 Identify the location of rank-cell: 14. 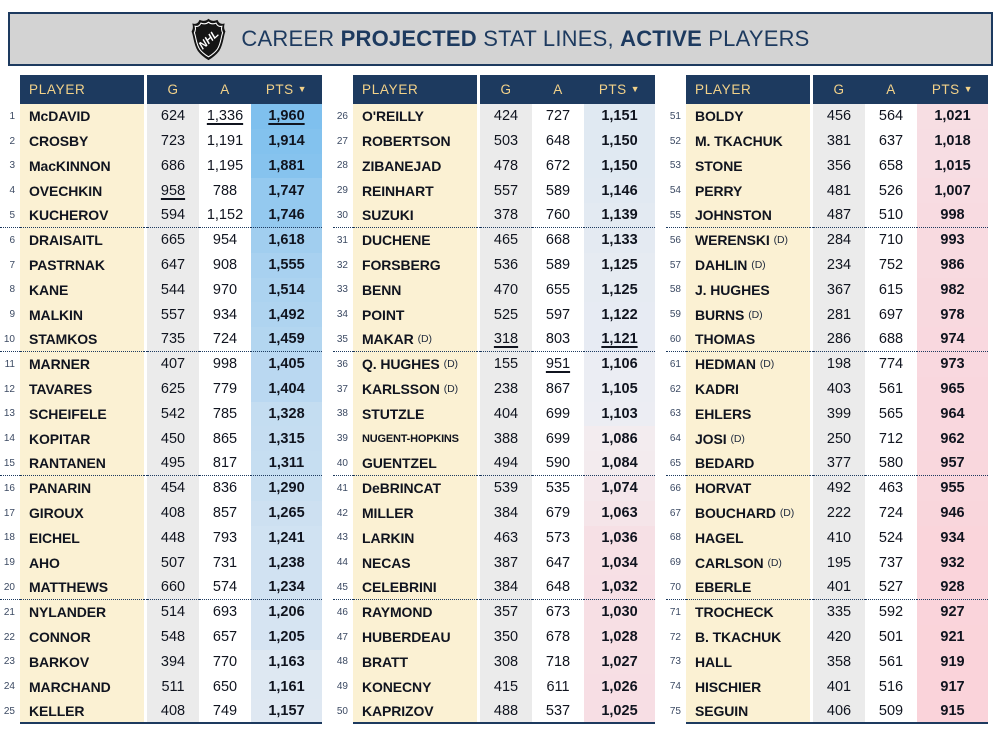
(9, 439).